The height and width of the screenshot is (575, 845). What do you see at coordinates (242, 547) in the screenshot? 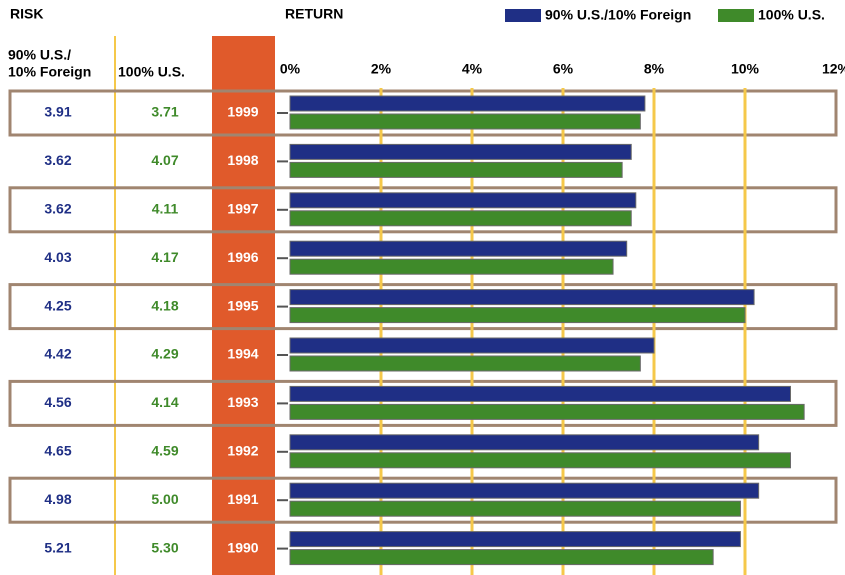
I see `year-label: 1990` at bounding box center [242, 547].